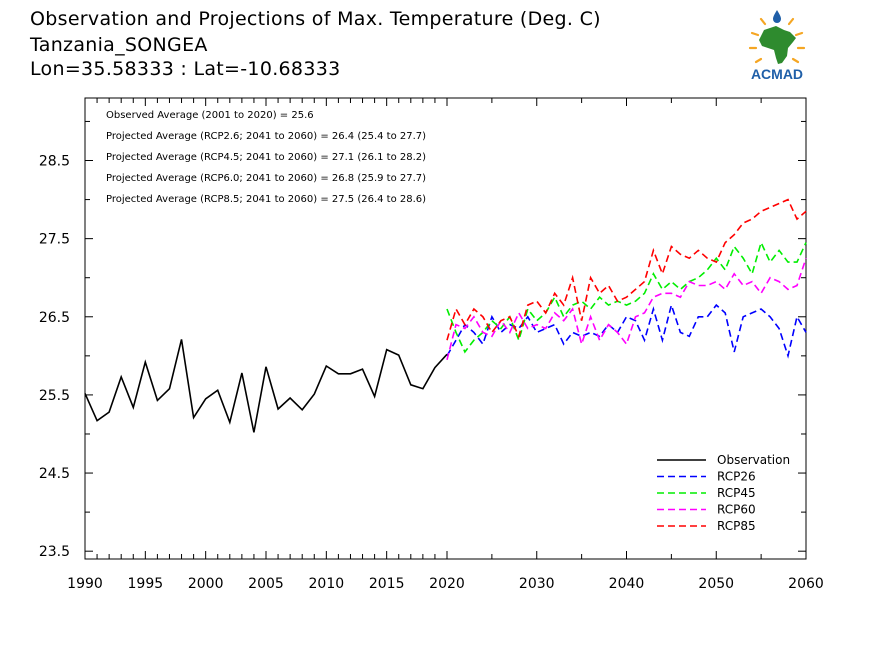 The width and height of the screenshot is (879, 659). What do you see at coordinates (753, 460) in the screenshot?
I see `legend-label-observation: Observation` at bounding box center [753, 460].